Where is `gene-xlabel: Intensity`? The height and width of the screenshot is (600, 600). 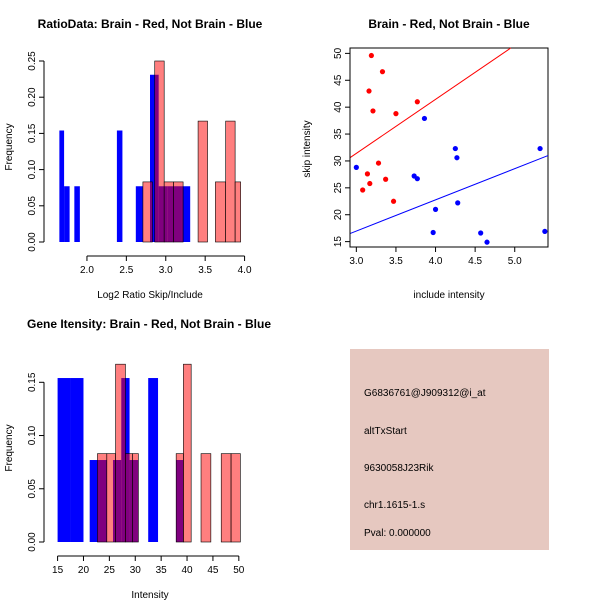 gene-xlabel: Intensity is located at coordinates (149, 595).